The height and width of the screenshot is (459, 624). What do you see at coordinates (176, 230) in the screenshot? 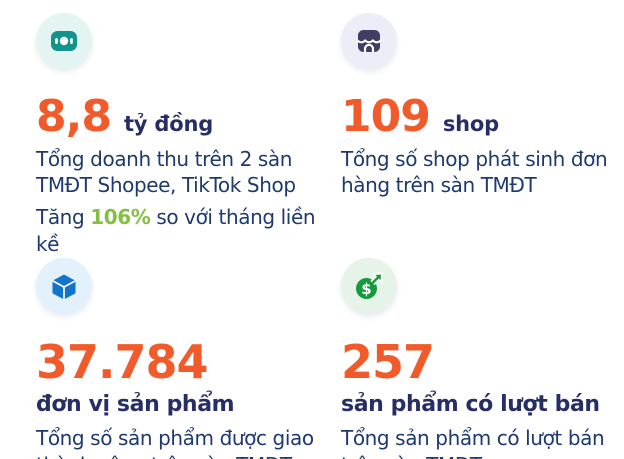
I see `growth-suffix: so với tháng liền kề` at bounding box center [176, 230].